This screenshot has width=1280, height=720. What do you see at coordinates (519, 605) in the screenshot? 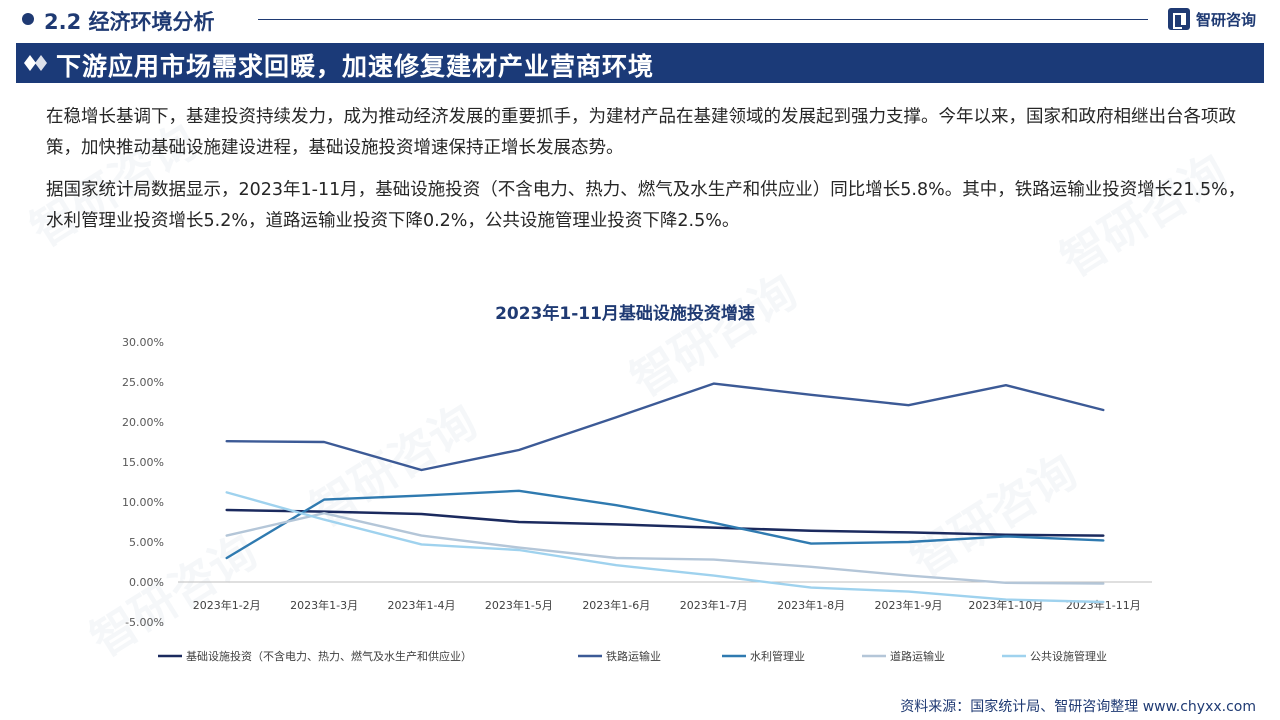
I see `x-tick-label: 2023年1-5月` at bounding box center [519, 605].